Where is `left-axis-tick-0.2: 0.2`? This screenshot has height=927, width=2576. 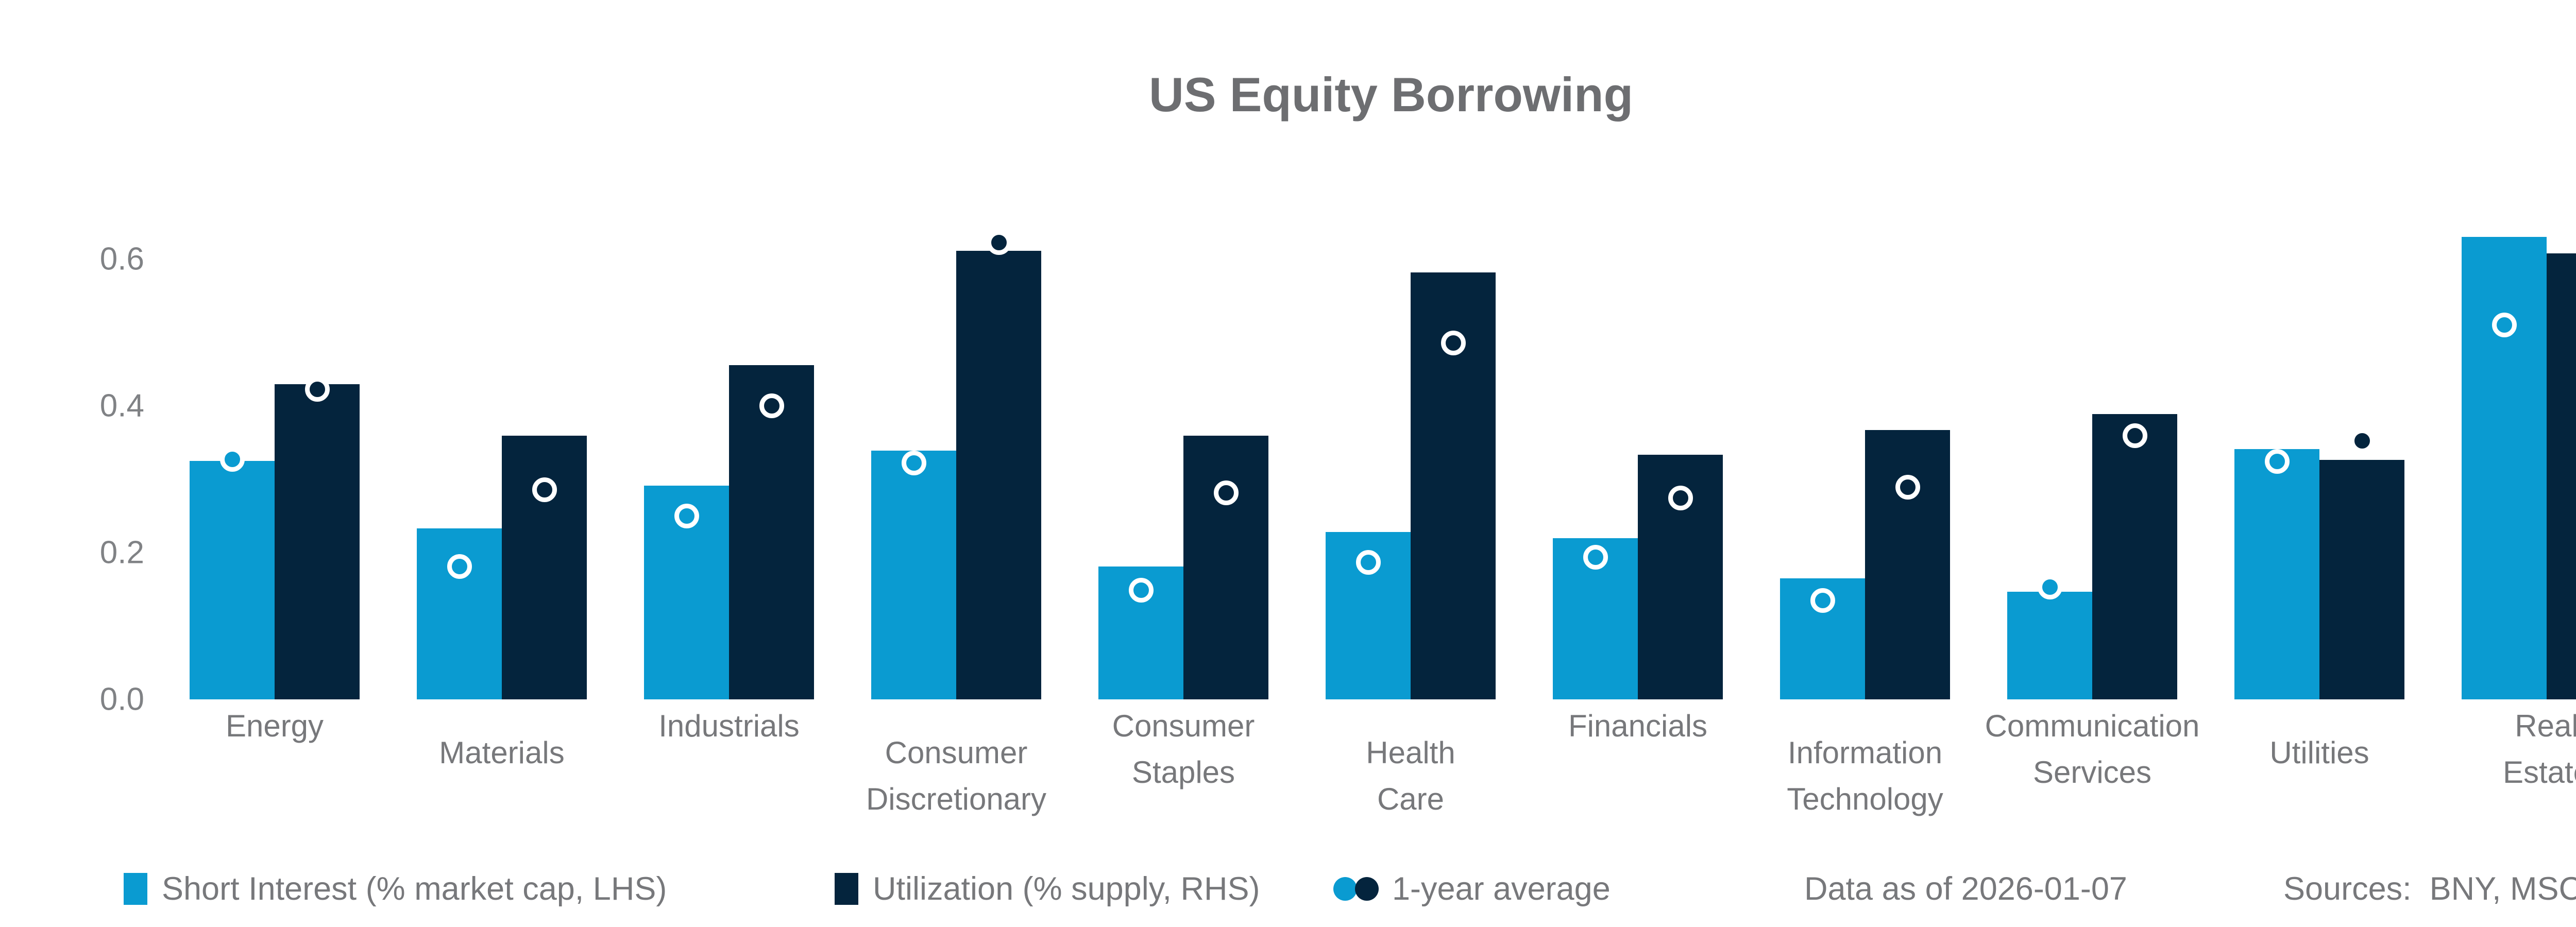
left-axis-tick-0.2: 0.2 is located at coordinates (121, 553).